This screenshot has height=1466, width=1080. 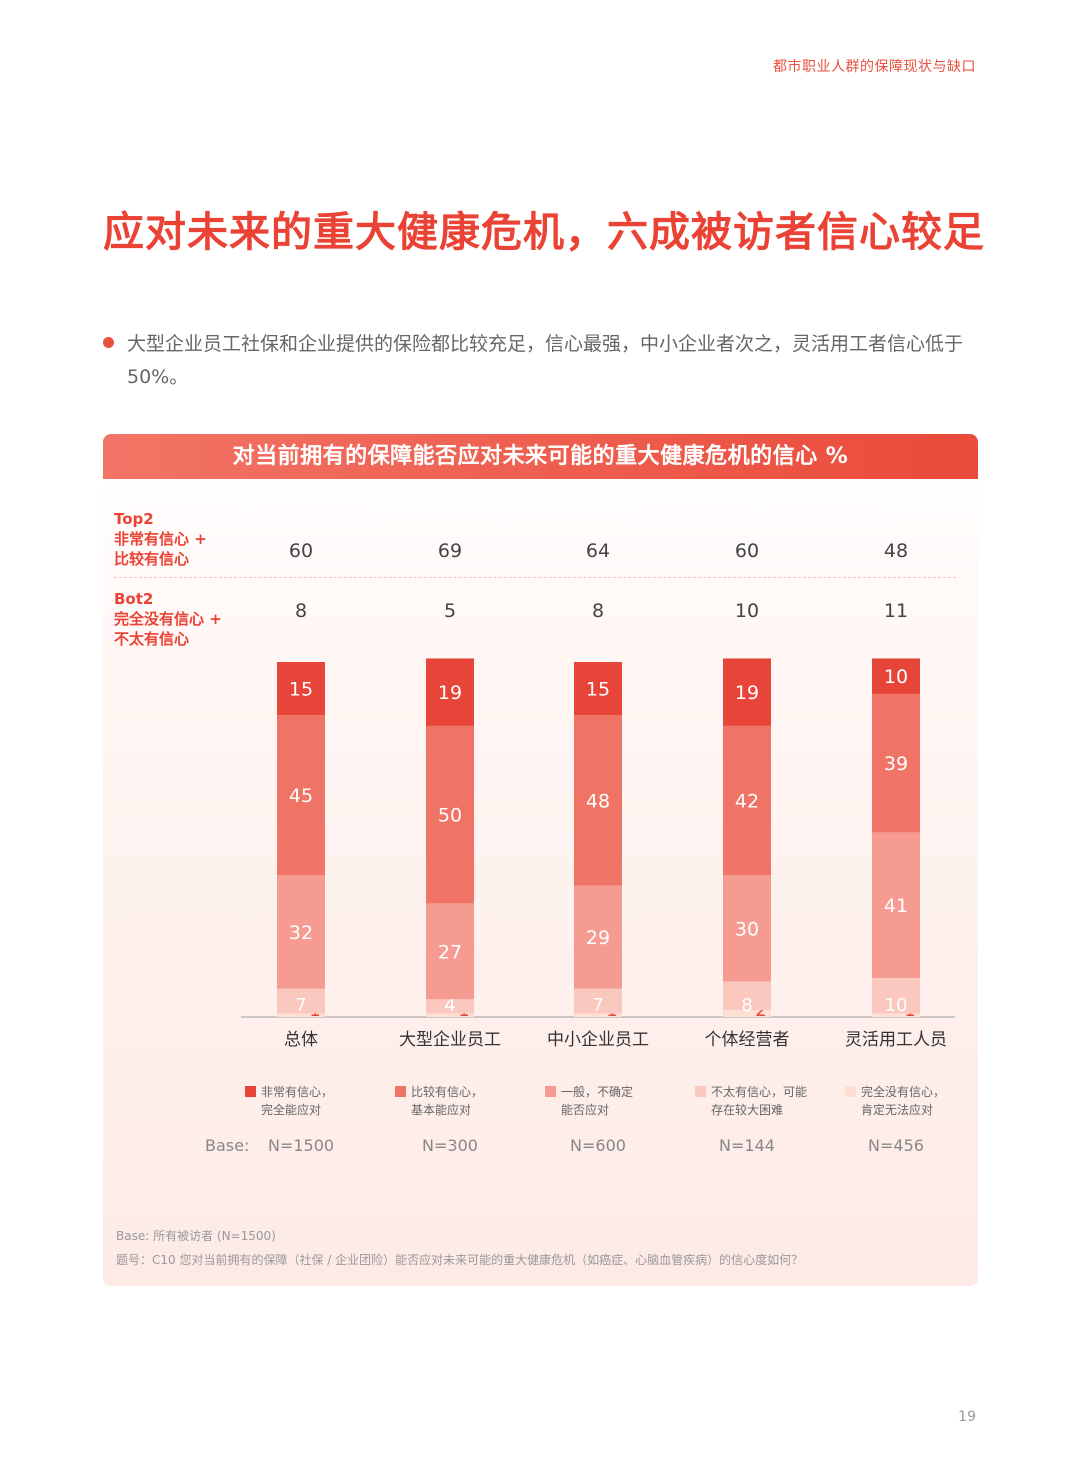 I want to click on bar-value-label: 50, so click(x=450, y=816).